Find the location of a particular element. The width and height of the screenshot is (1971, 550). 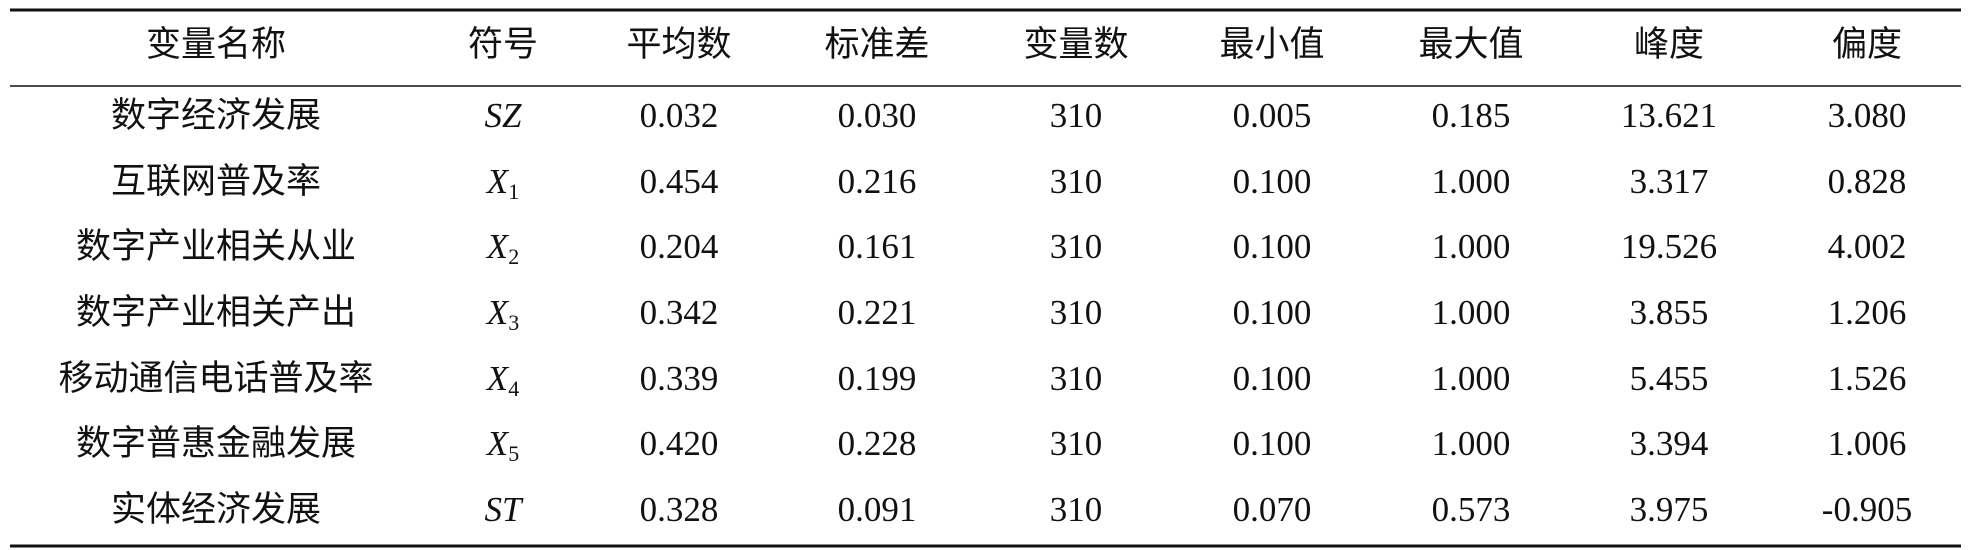

symbol-base: ST is located at coordinates (505, 509).